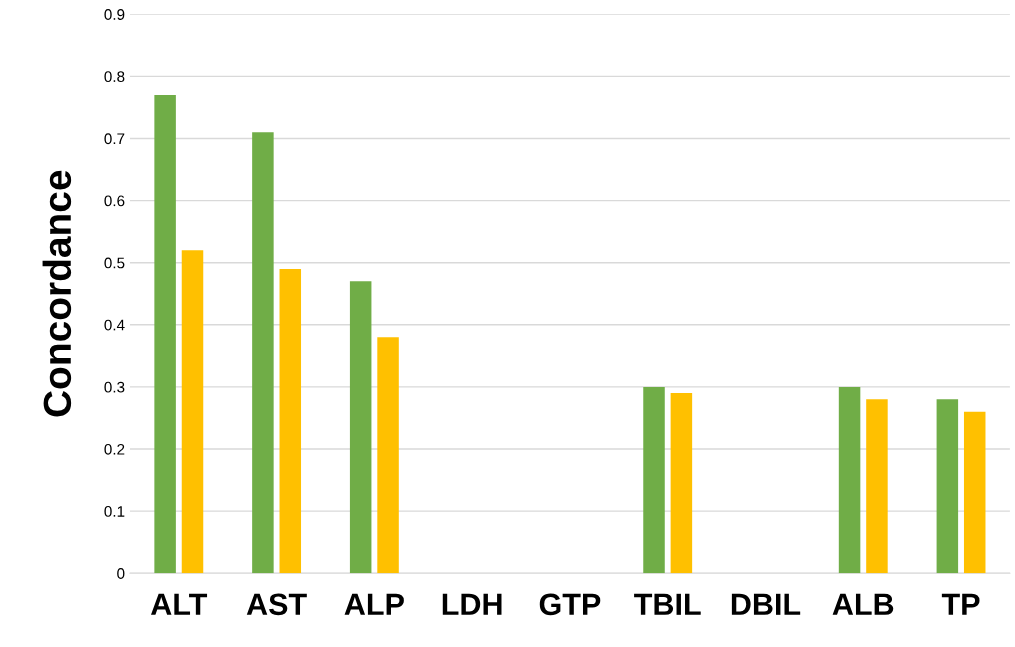 The width and height of the screenshot is (1015, 647). I want to click on y-tick-label: 0.8, so click(114, 77).